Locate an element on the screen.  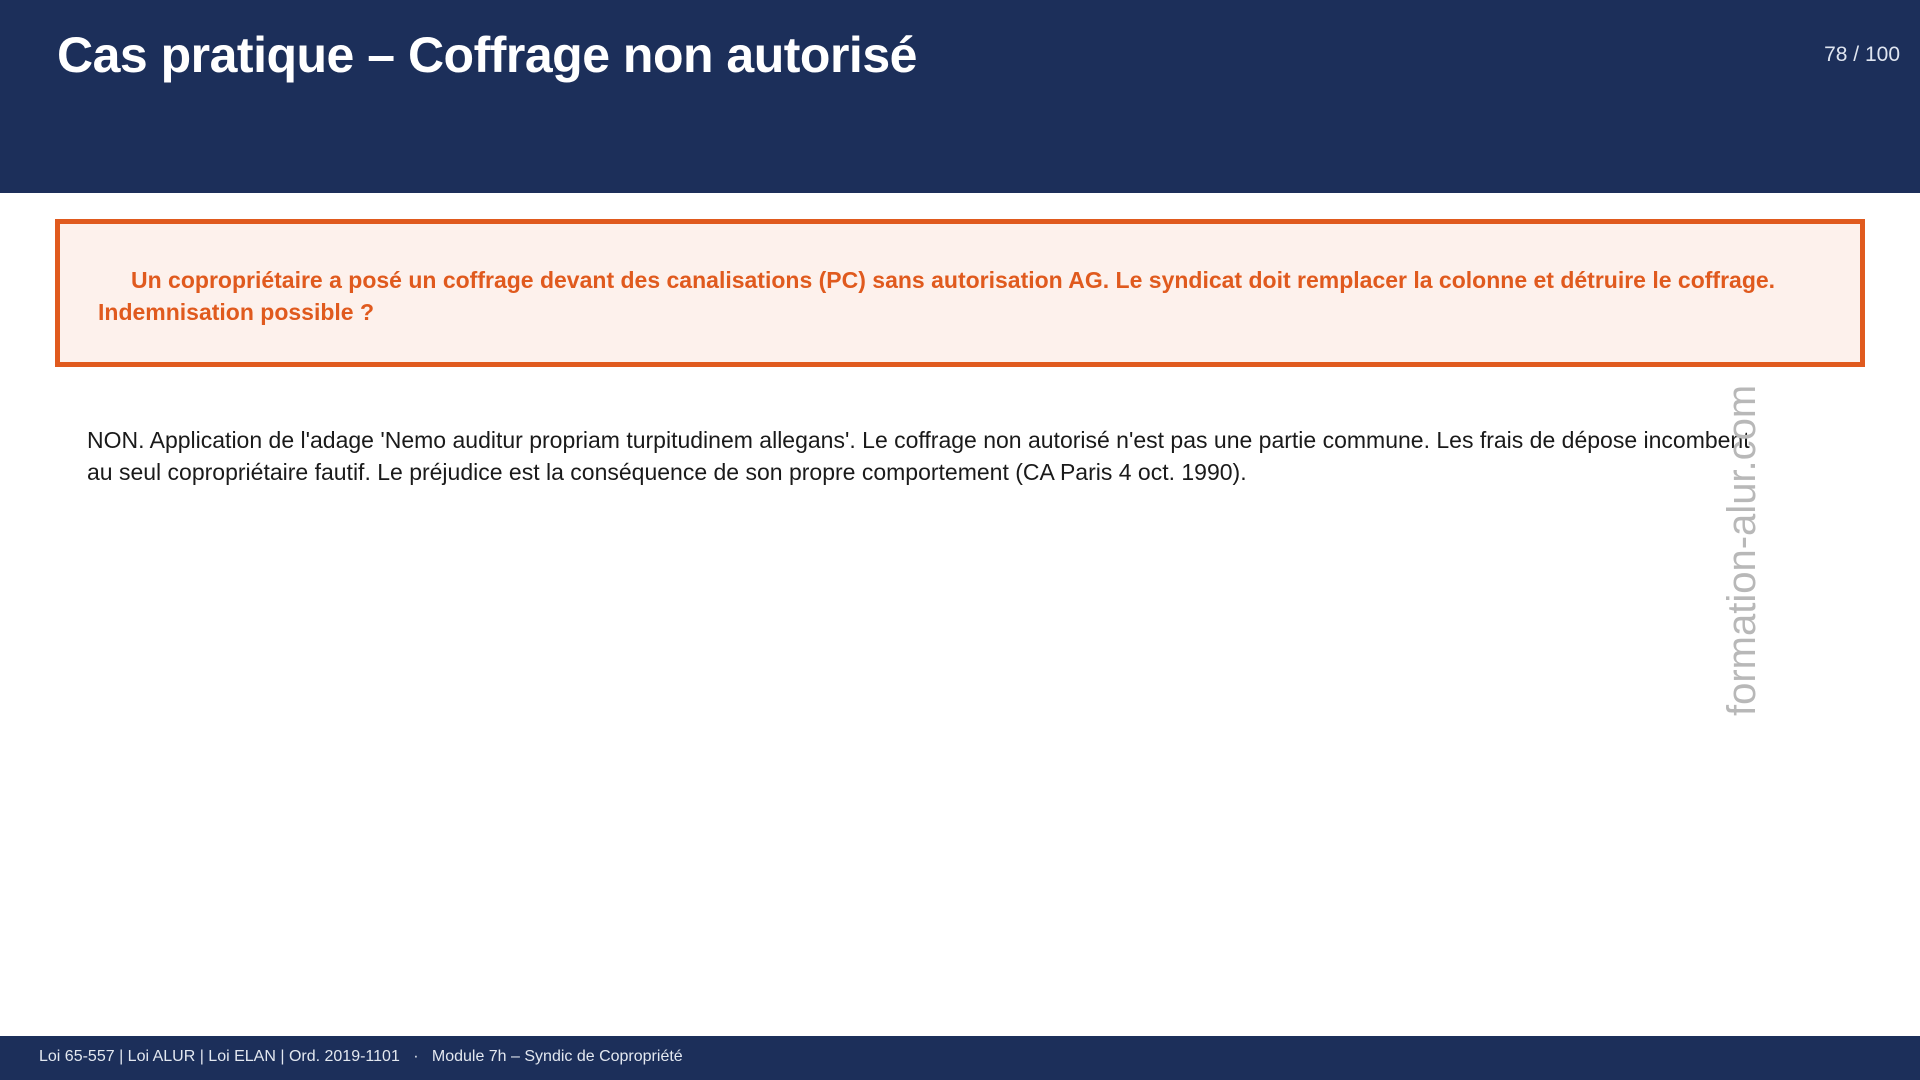
page-title: Cas pratique – Coffrage non autorisé is located at coordinates (487, 55).